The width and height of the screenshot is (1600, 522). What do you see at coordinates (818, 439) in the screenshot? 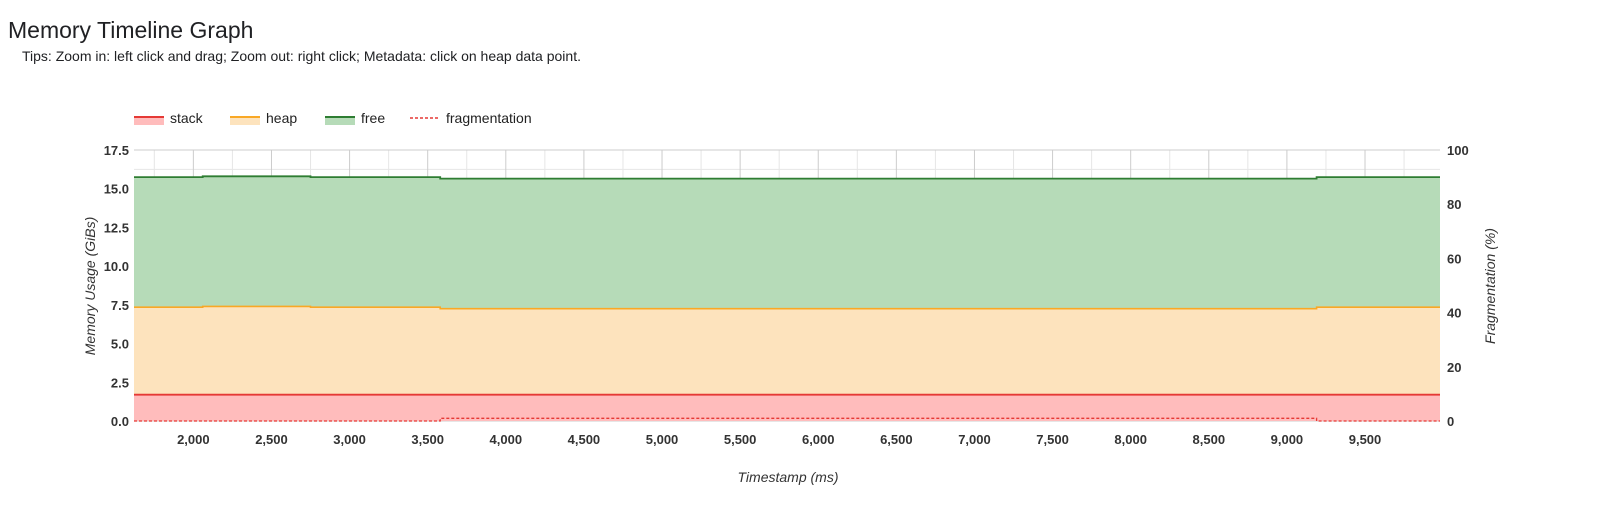
I see `x-tick-label: 6,000` at bounding box center [818, 439].